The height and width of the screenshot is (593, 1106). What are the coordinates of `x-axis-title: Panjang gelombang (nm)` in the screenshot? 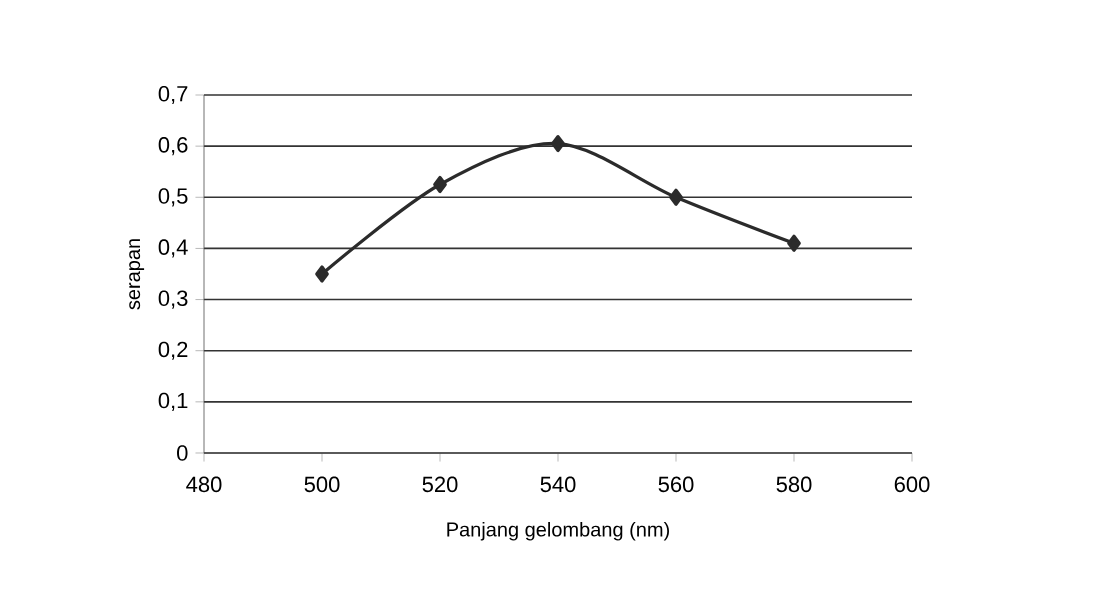 It's located at (558, 531).